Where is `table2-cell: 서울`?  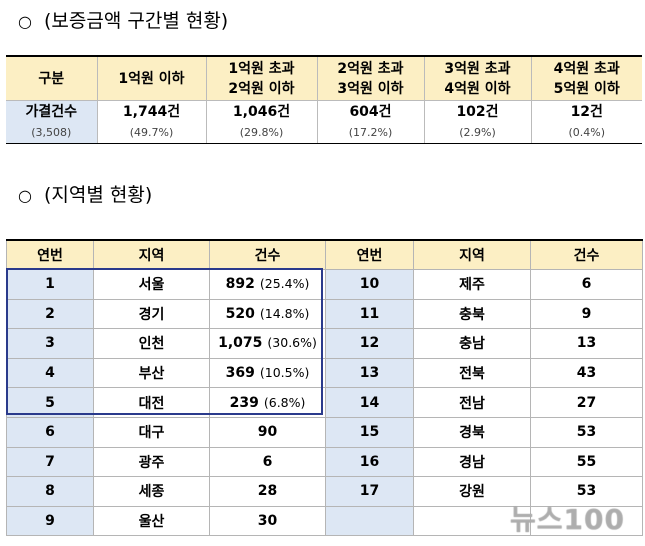
table2-cell: 서울 is located at coordinates (151, 284).